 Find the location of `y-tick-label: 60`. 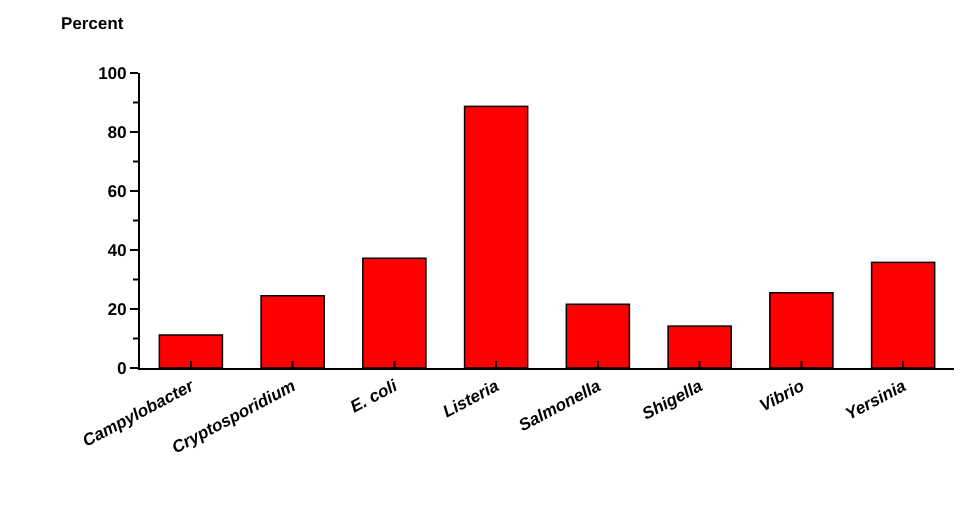

y-tick-label: 60 is located at coordinates (117, 191).